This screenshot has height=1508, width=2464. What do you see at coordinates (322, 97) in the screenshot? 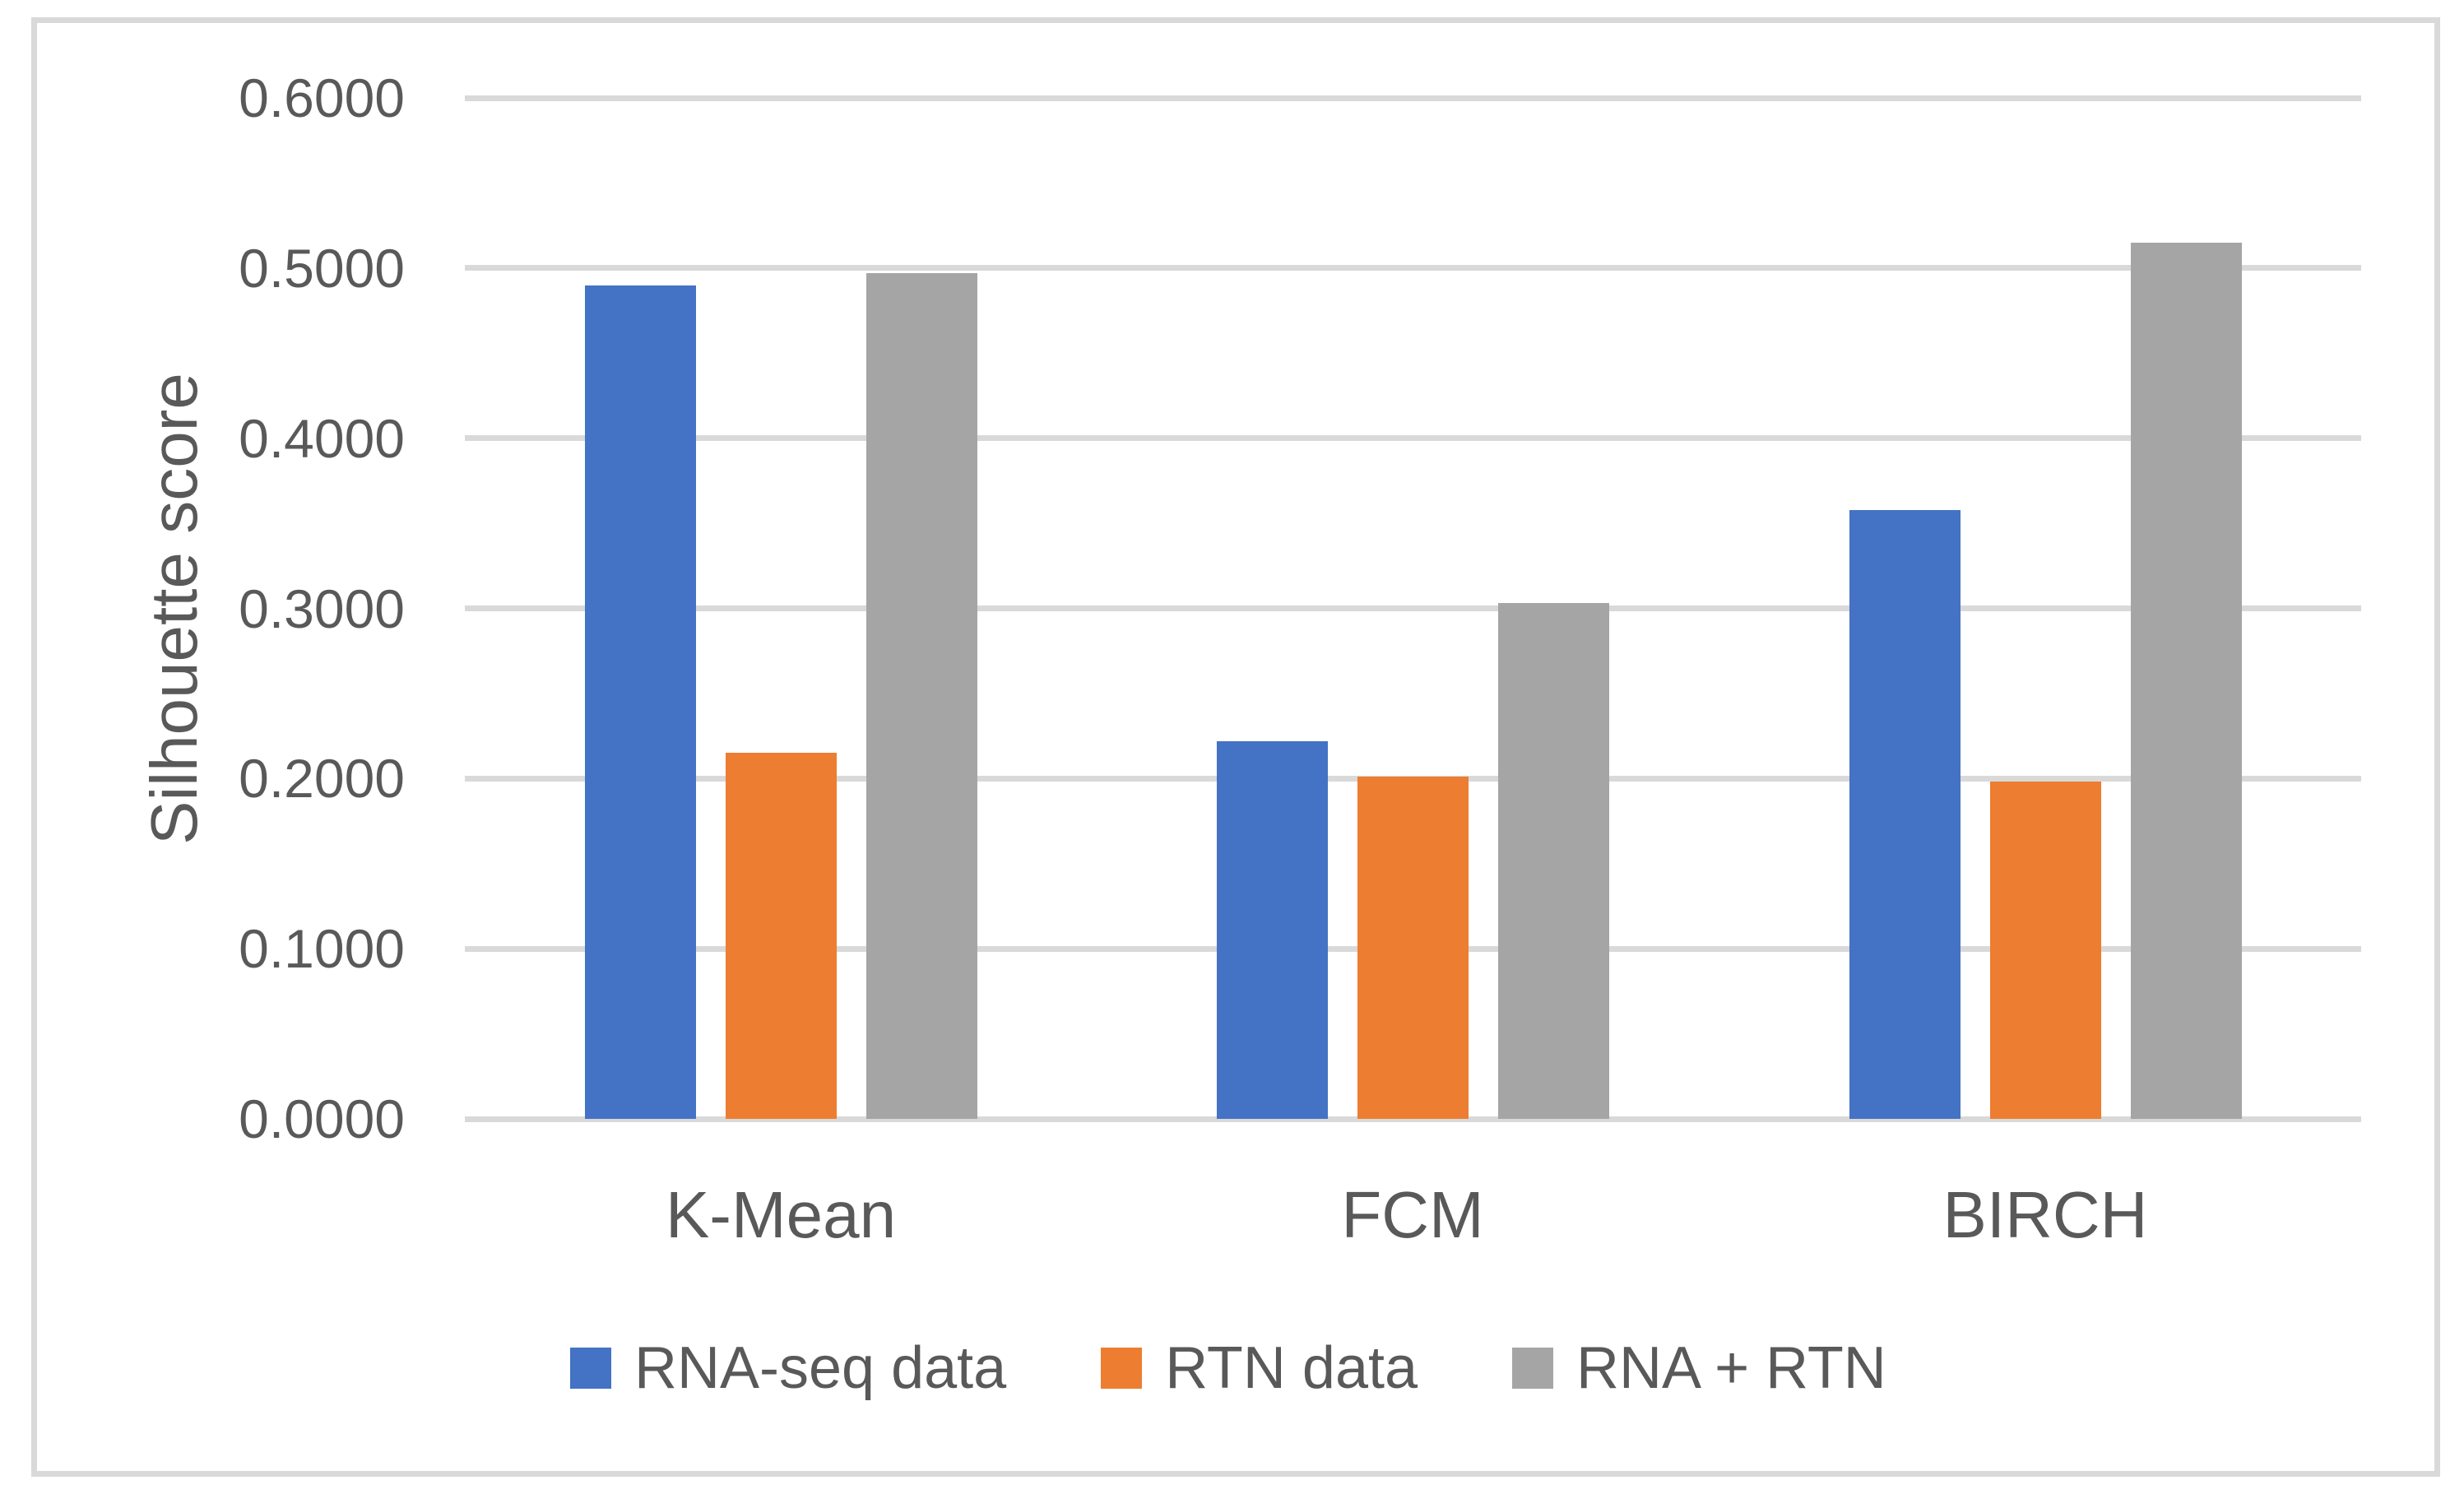
I see `y-axis-tick-label: 0.6000` at bounding box center [322, 97].